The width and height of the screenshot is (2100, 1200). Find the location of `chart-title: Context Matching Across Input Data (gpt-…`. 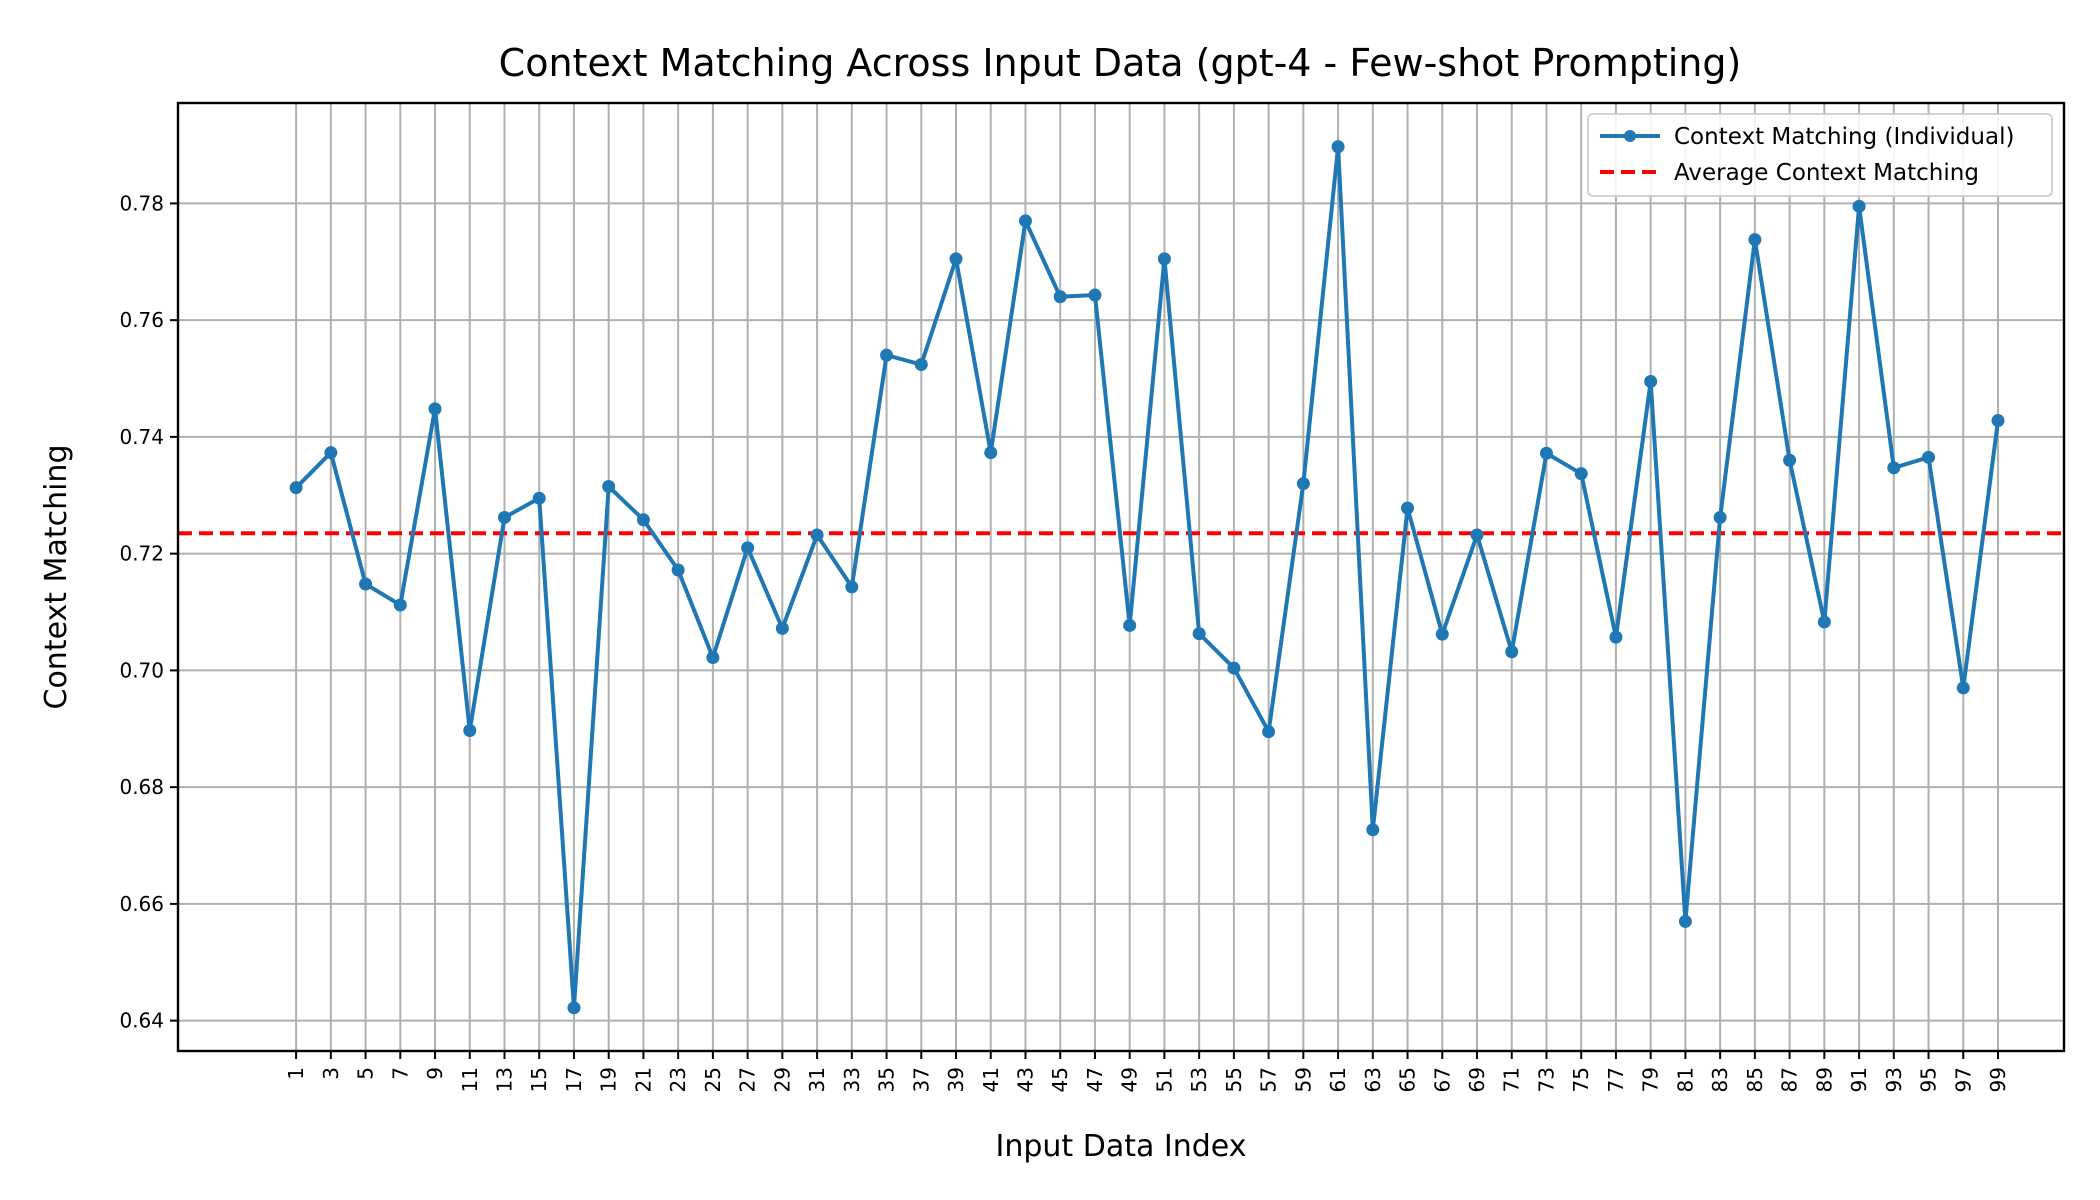

chart-title: Context Matching Across Input Data (gpt-… is located at coordinates (1120, 63).